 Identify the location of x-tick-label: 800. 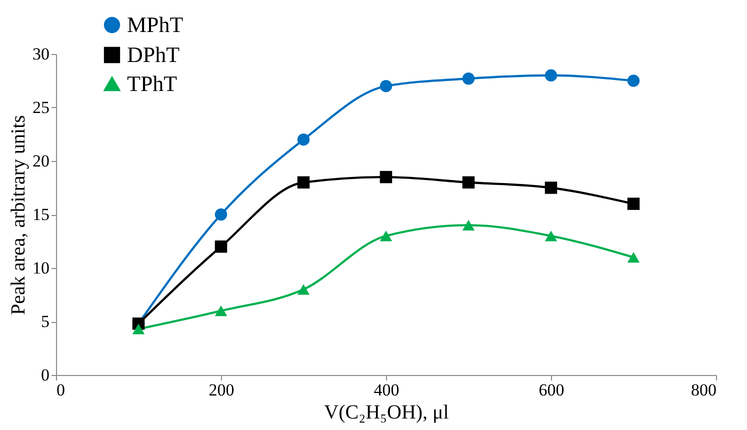
(703, 390).